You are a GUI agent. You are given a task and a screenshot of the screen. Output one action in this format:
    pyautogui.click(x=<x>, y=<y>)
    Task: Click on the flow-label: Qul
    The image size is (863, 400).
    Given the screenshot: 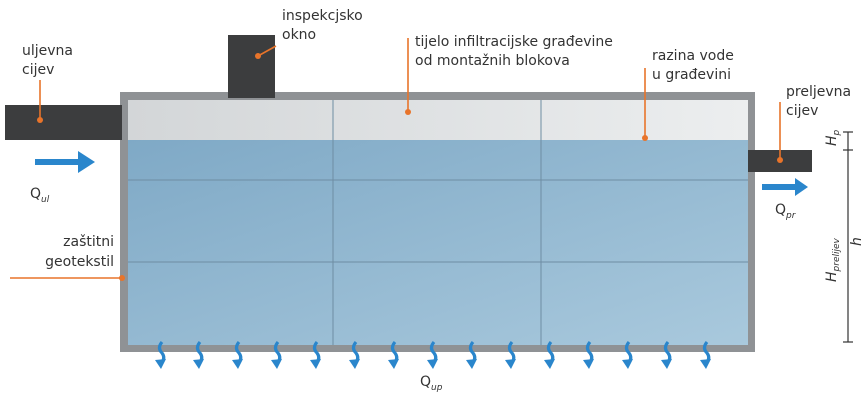 What is the action you would take?
    pyautogui.click(x=40, y=195)
    